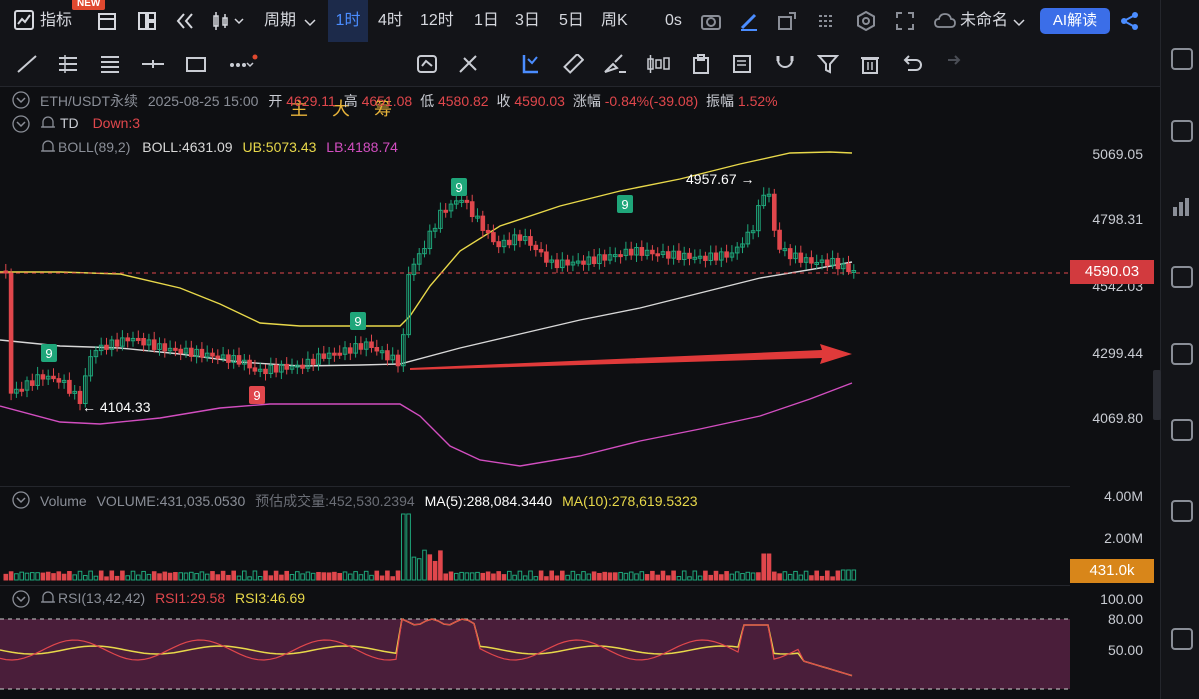  I want to click on sidebar-chart-icon, so click(1182, 277).